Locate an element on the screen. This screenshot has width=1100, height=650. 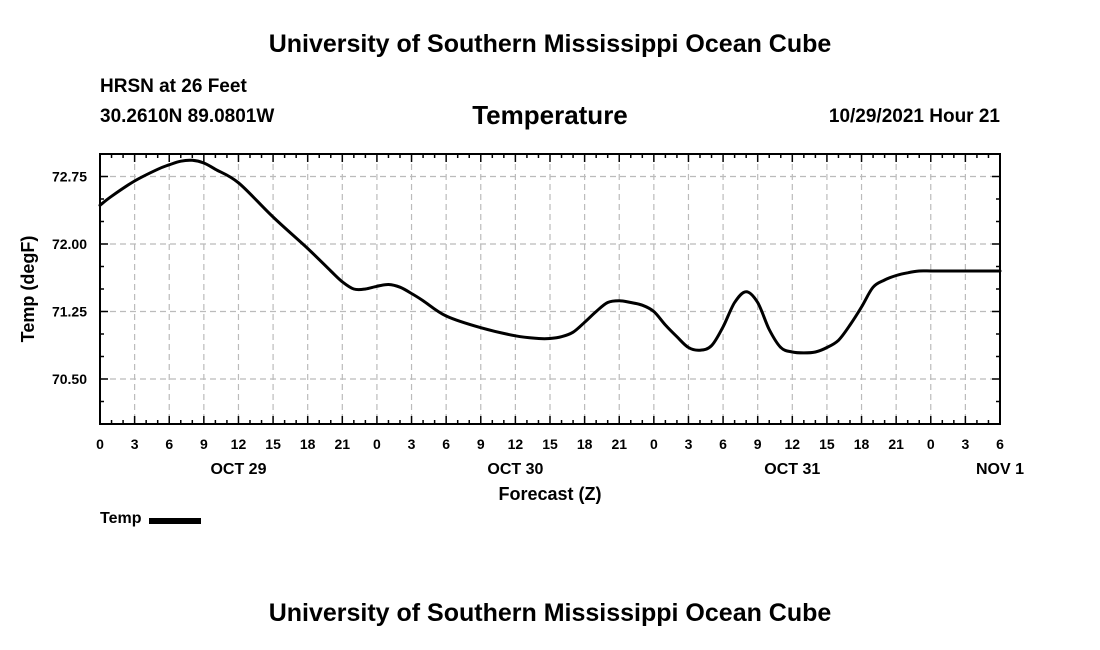
legend-swatch-temp is located at coordinates (175, 520).